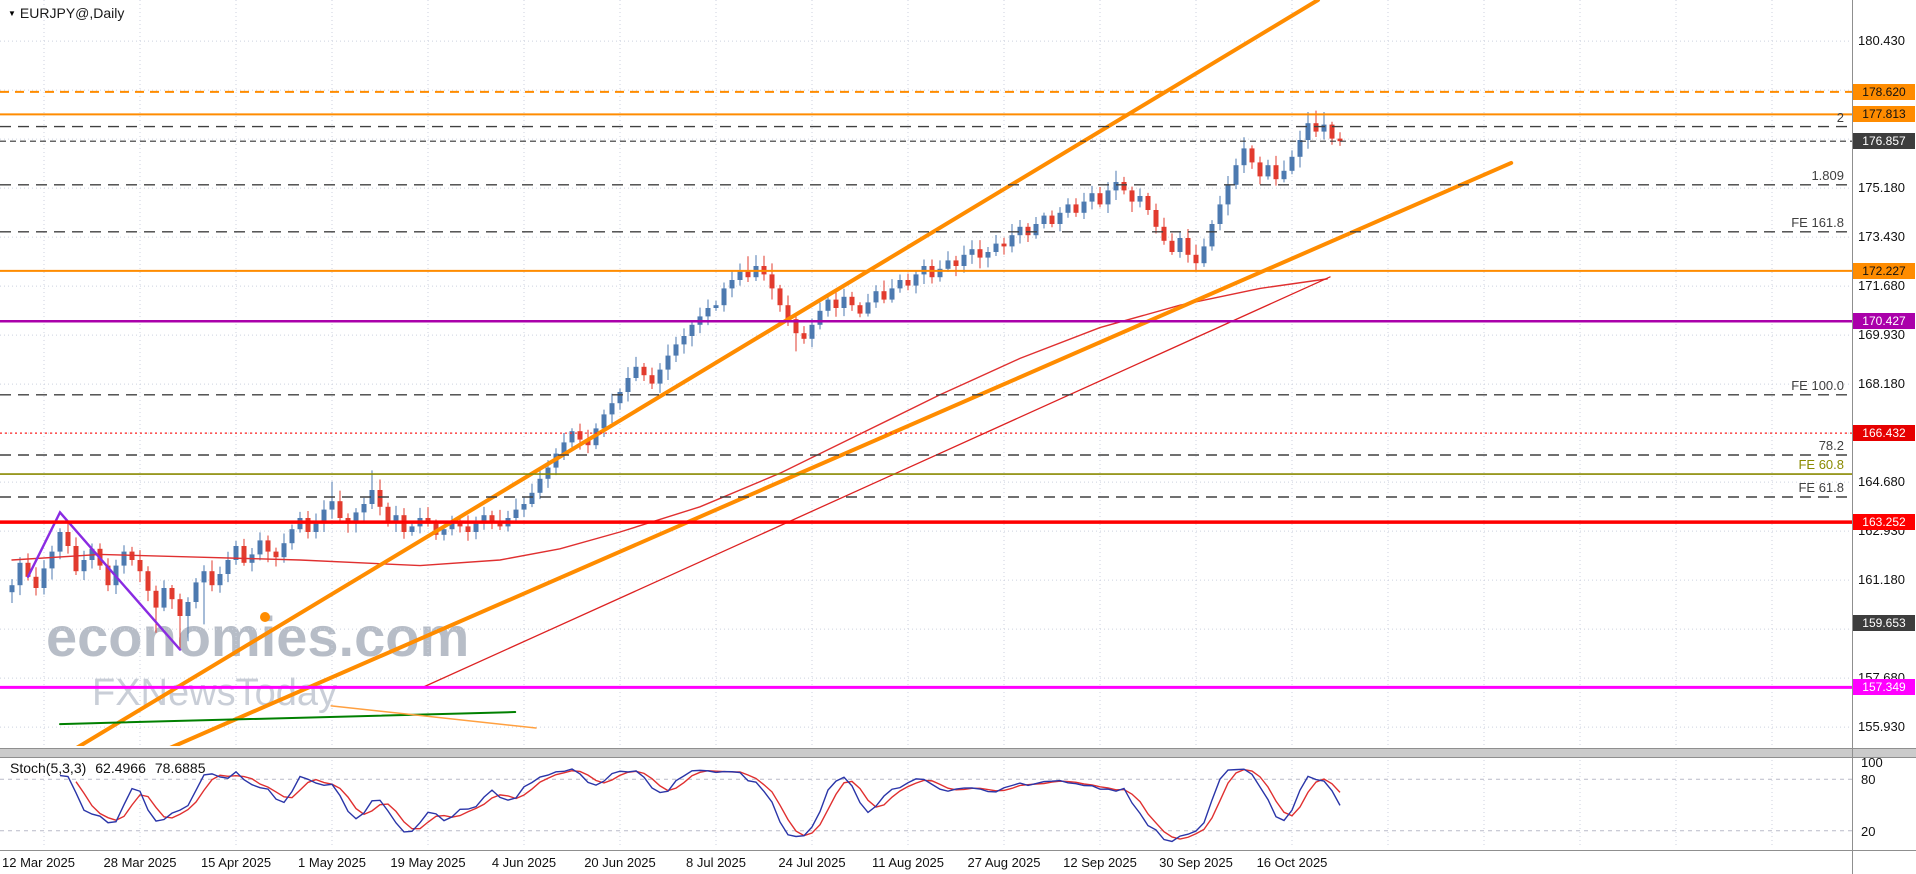 The image size is (1916, 874). I want to click on indicator-value-main: 62.4966, so click(120, 768).